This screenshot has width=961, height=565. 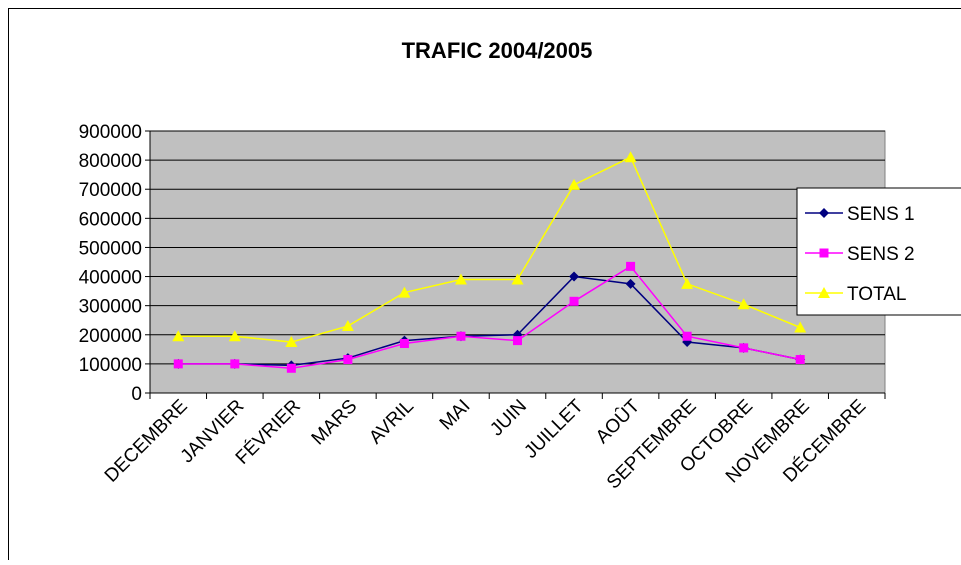 I want to click on legend-label: TOTAL, so click(x=876, y=294).